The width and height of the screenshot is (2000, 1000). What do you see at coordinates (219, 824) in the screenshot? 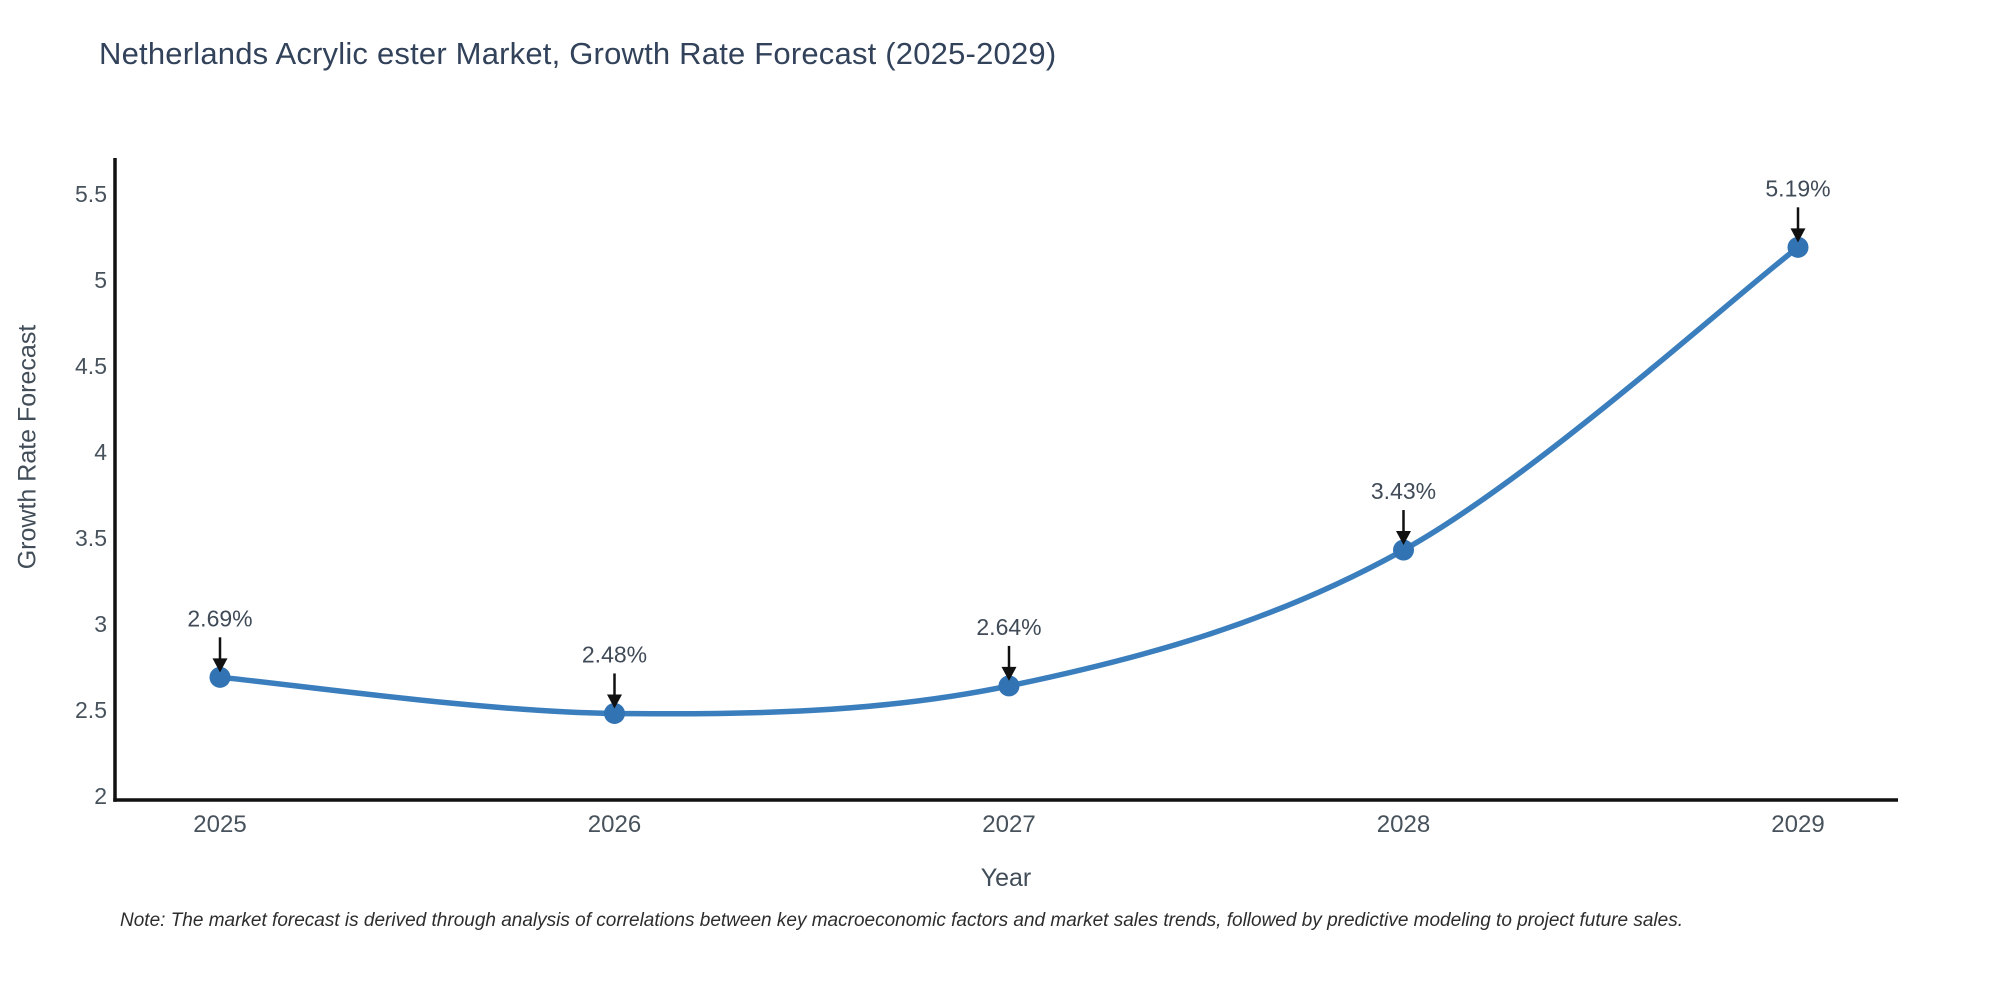
I see `x-tick-label: 2025` at bounding box center [219, 824].